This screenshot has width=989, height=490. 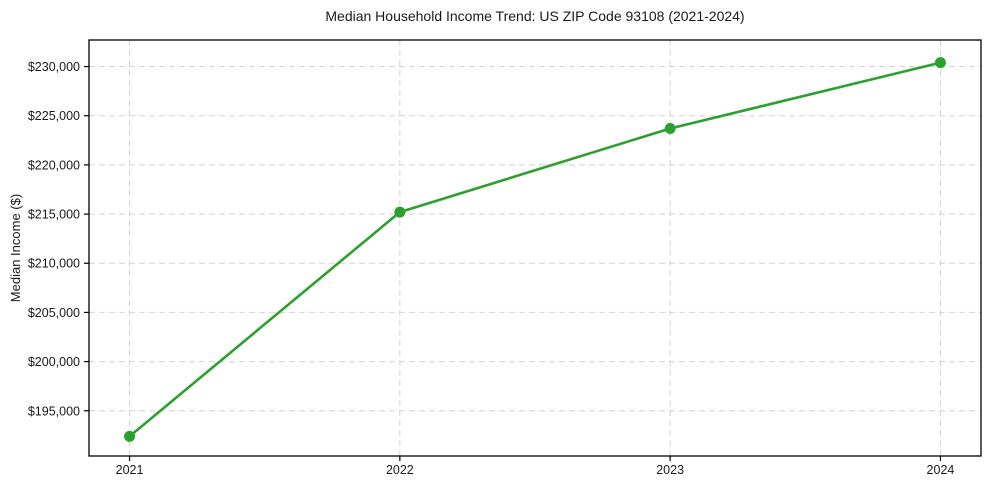 I want to click on x-tick-label: 2023, so click(x=670, y=470).